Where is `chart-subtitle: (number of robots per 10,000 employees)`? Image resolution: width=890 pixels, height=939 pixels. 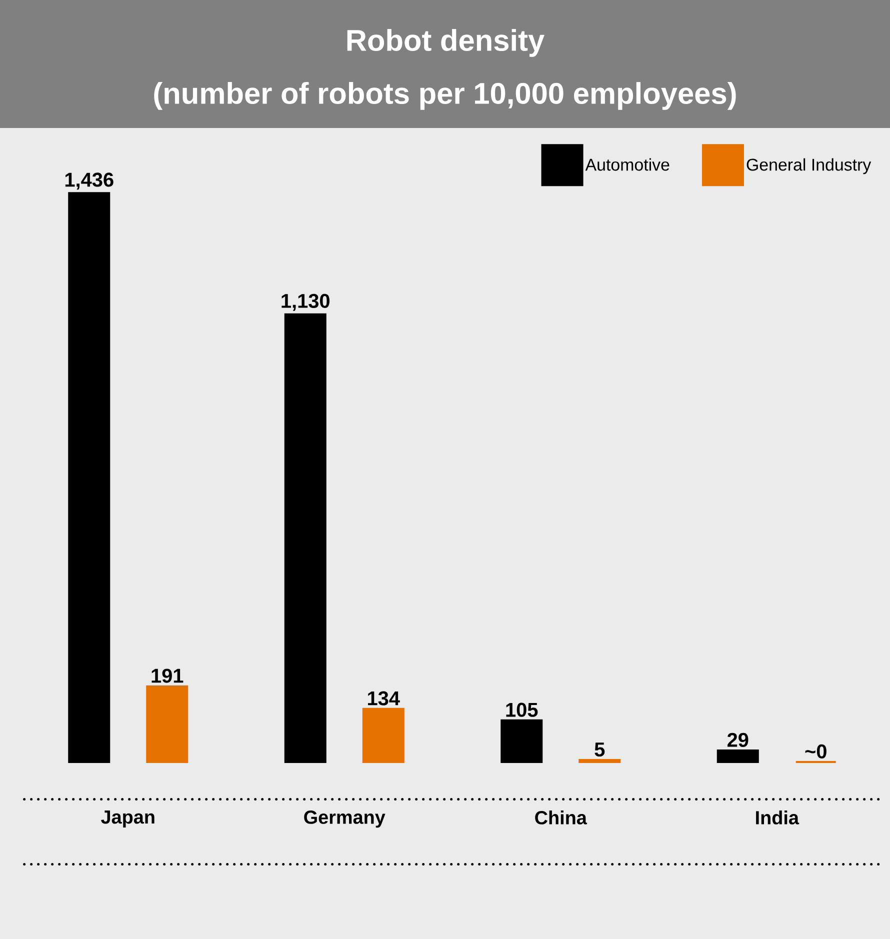 chart-subtitle: (number of robots per 10,000 employees) is located at coordinates (445, 96).